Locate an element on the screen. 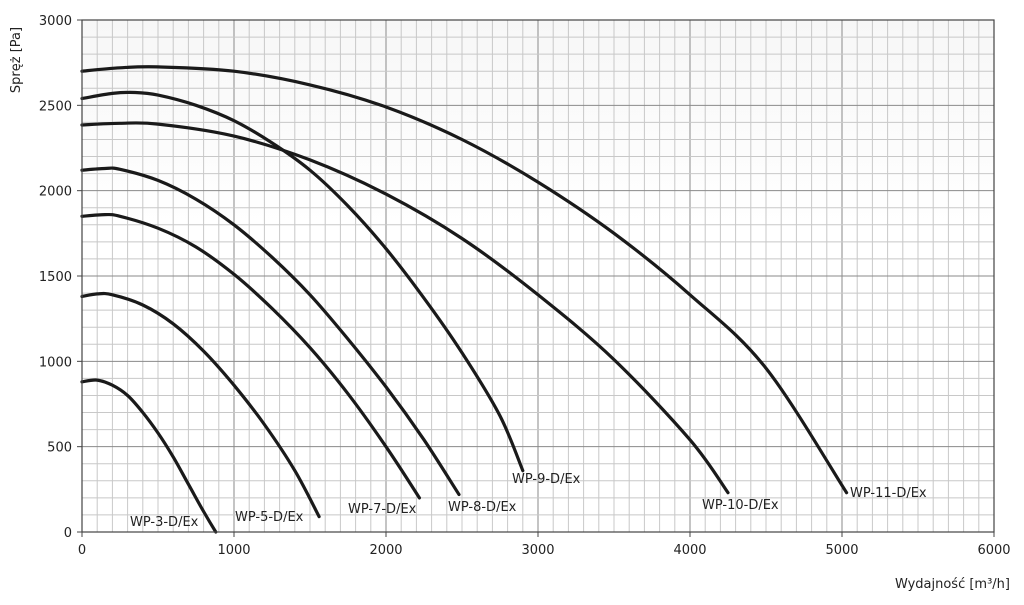  y-tick-label: 1000 is located at coordinates (55, 362).